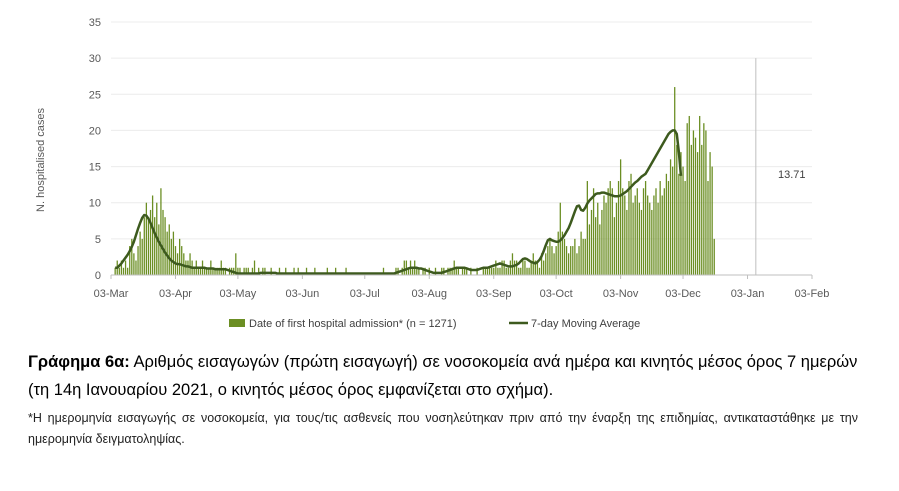  What do you see at coordinates (493, 294) in the screenshot?
I see `x-tick-label: 03-Sep` at bounding box center [493, 294].